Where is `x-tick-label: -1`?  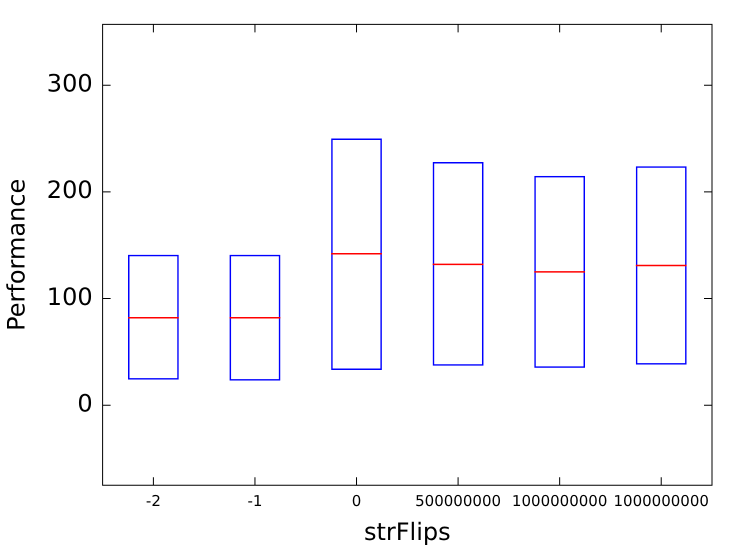 x-tick-label: -1 is located at coordinates (254, 501).